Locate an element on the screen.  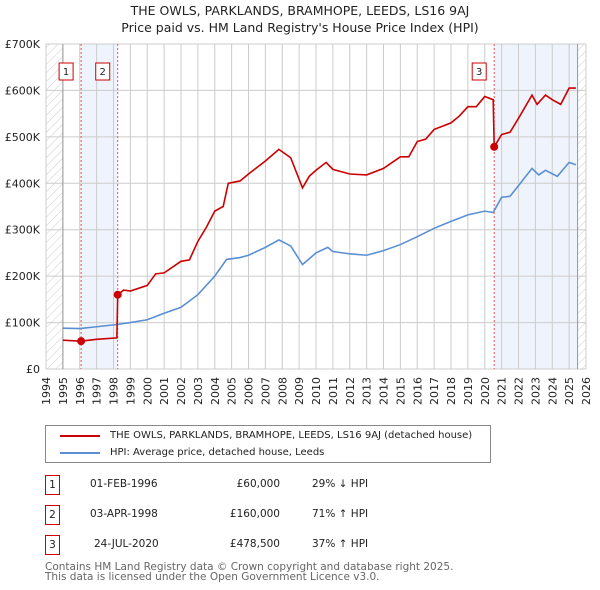
x-tick-label: 2006 is located at coordinates (249, 391).